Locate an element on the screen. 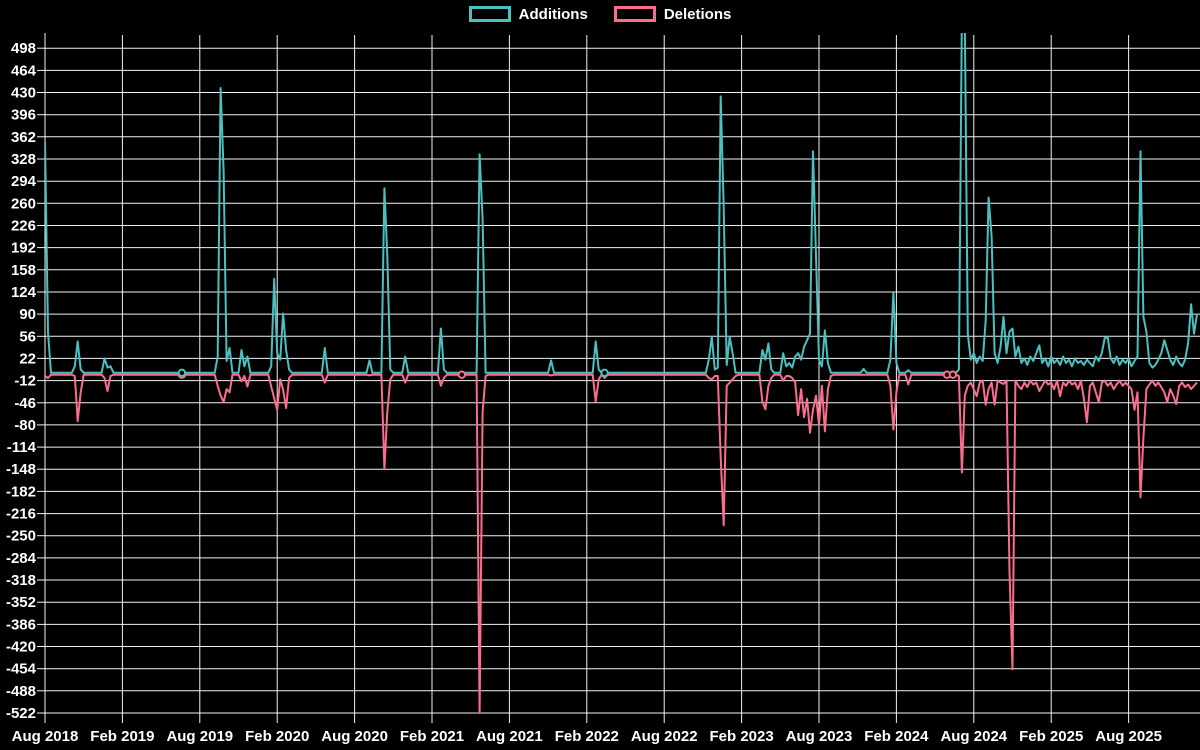  legend-item-deletions: Deletions is located at coordinates (672, 14).